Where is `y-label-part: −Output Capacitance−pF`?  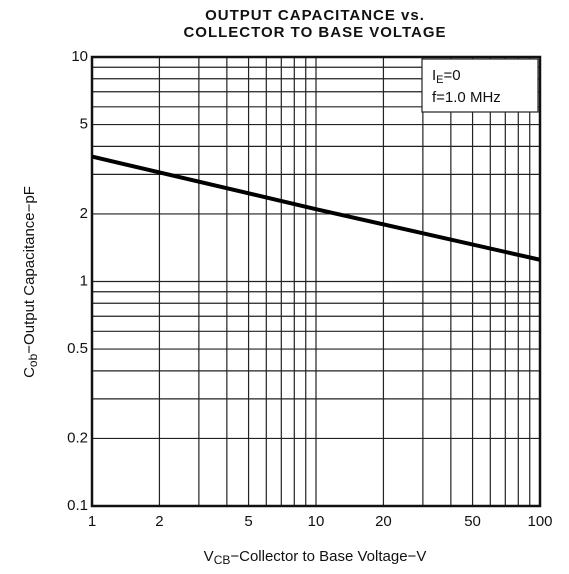
y-label-part: −Output Capacitance−pF is located at coordinates (29, 270).